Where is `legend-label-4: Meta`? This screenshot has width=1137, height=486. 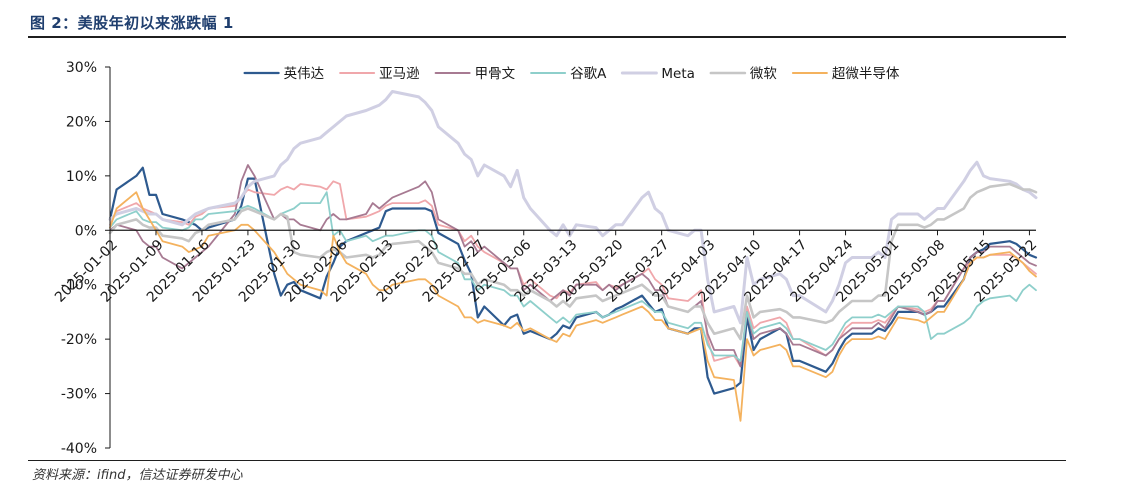
legend-label-4: Meta is located at coordinates (678, 74).